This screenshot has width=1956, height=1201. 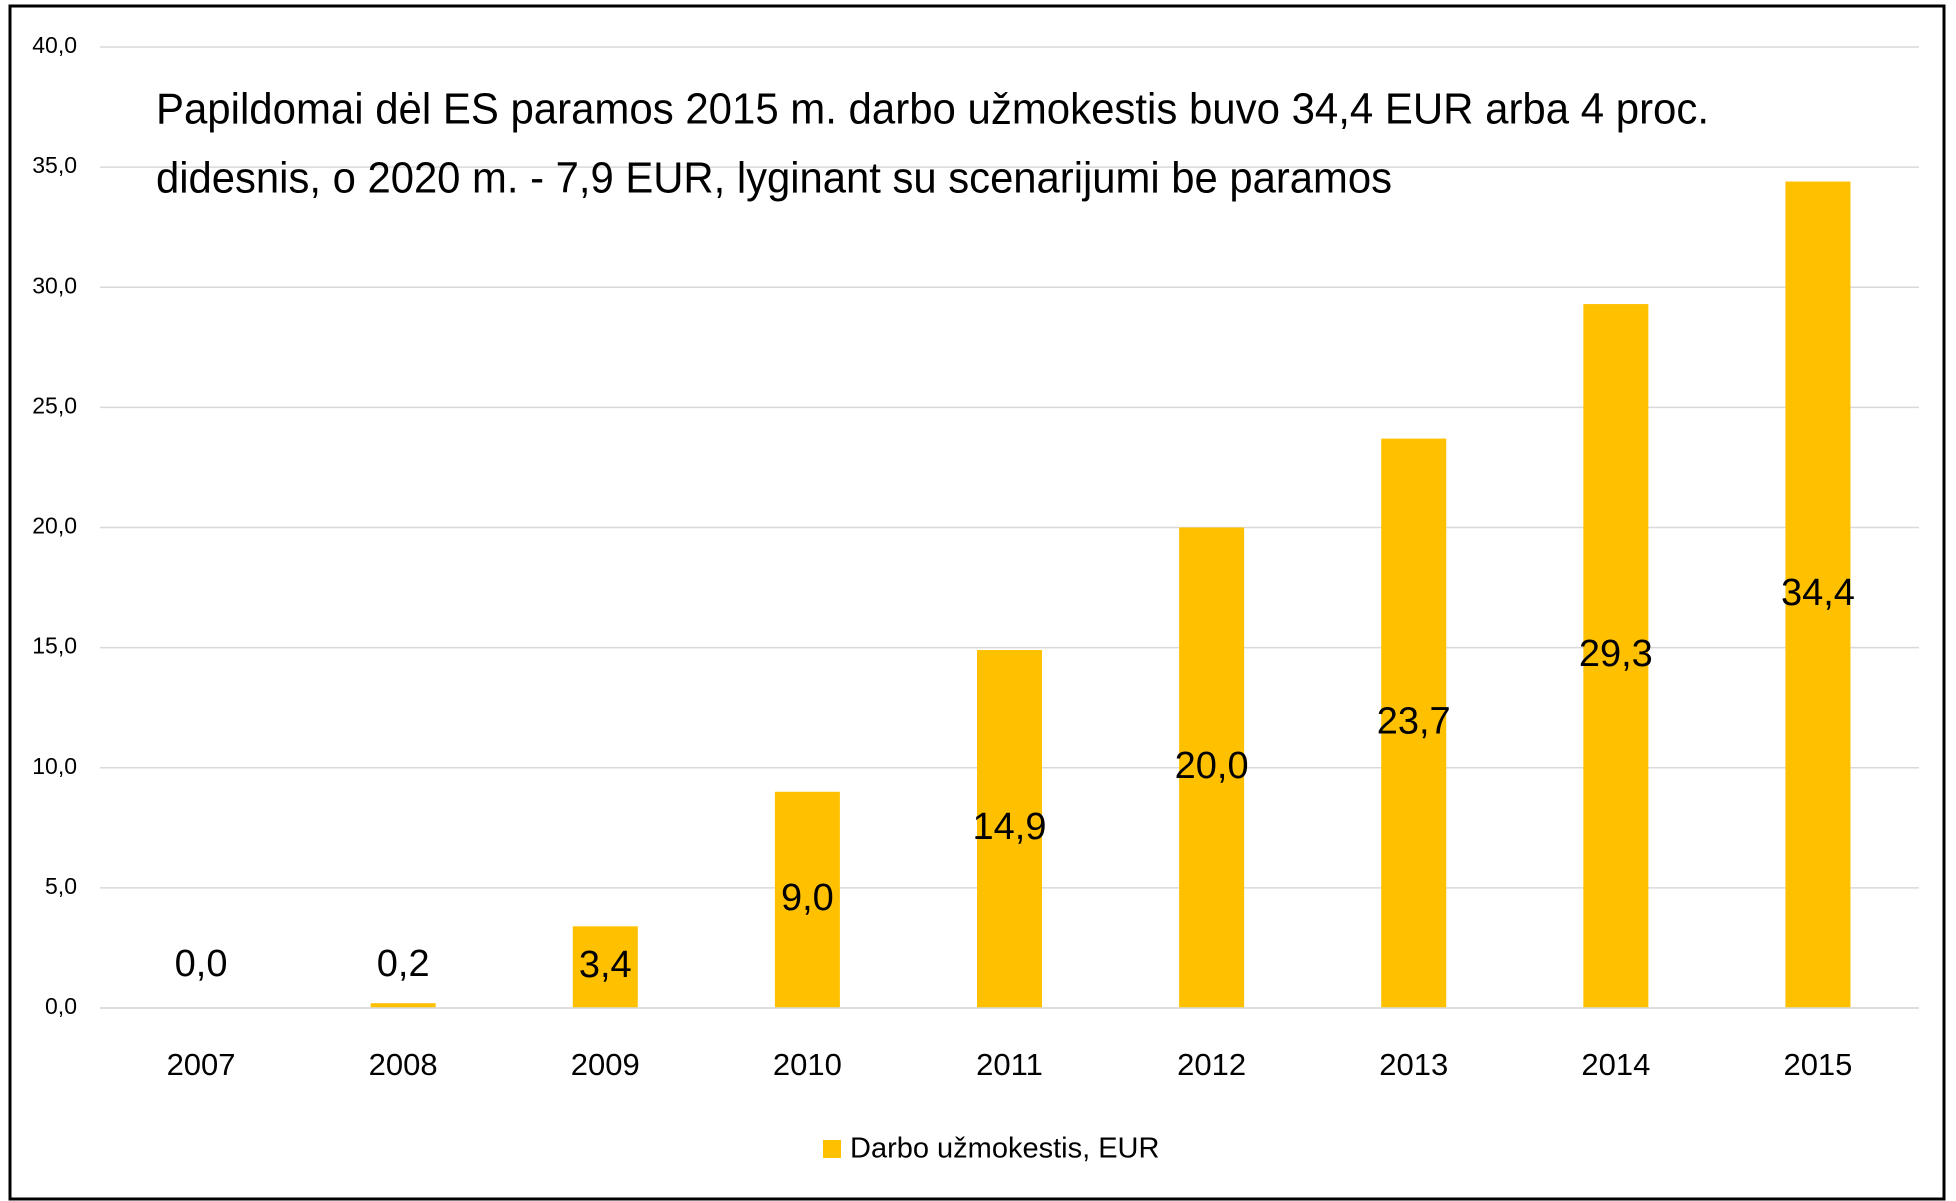 I want to click on legend-label: Darbo užmokestis, EUR, so click(x=1004, y=1149).